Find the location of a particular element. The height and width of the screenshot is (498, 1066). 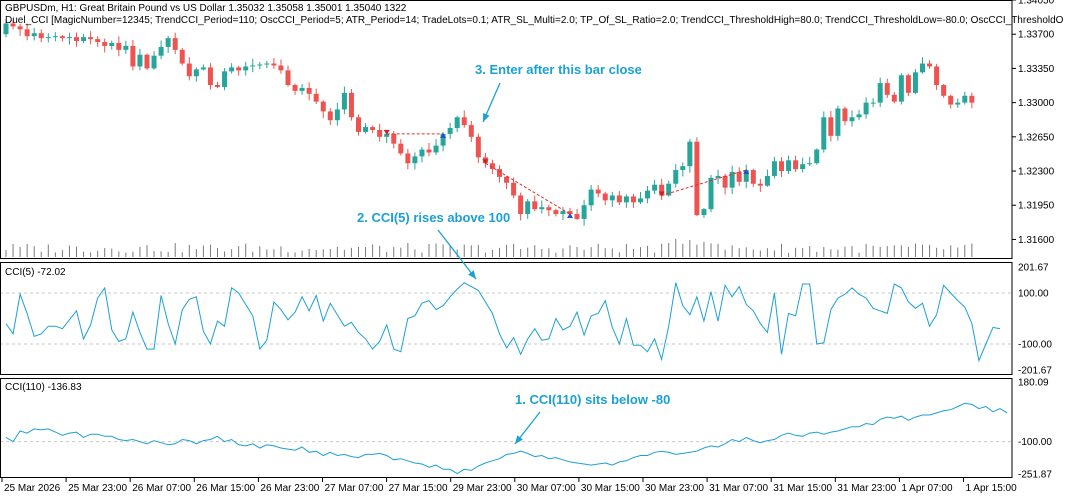

entry-arrow is located at coordinates (386, 132).